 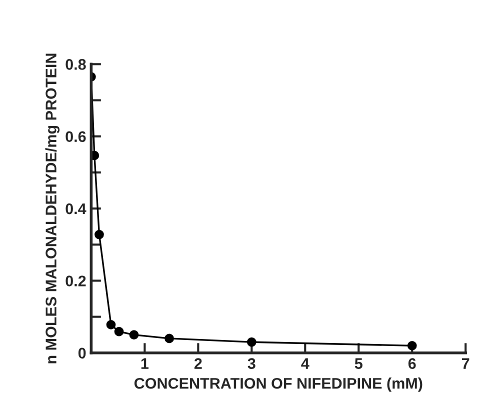 What do you see at coordinates (278, 385) in the screenshot?
I see `x-axis-title: CONCENTRATION OF NIFEDIPINE (mM)` at bounding box center [278, 385].